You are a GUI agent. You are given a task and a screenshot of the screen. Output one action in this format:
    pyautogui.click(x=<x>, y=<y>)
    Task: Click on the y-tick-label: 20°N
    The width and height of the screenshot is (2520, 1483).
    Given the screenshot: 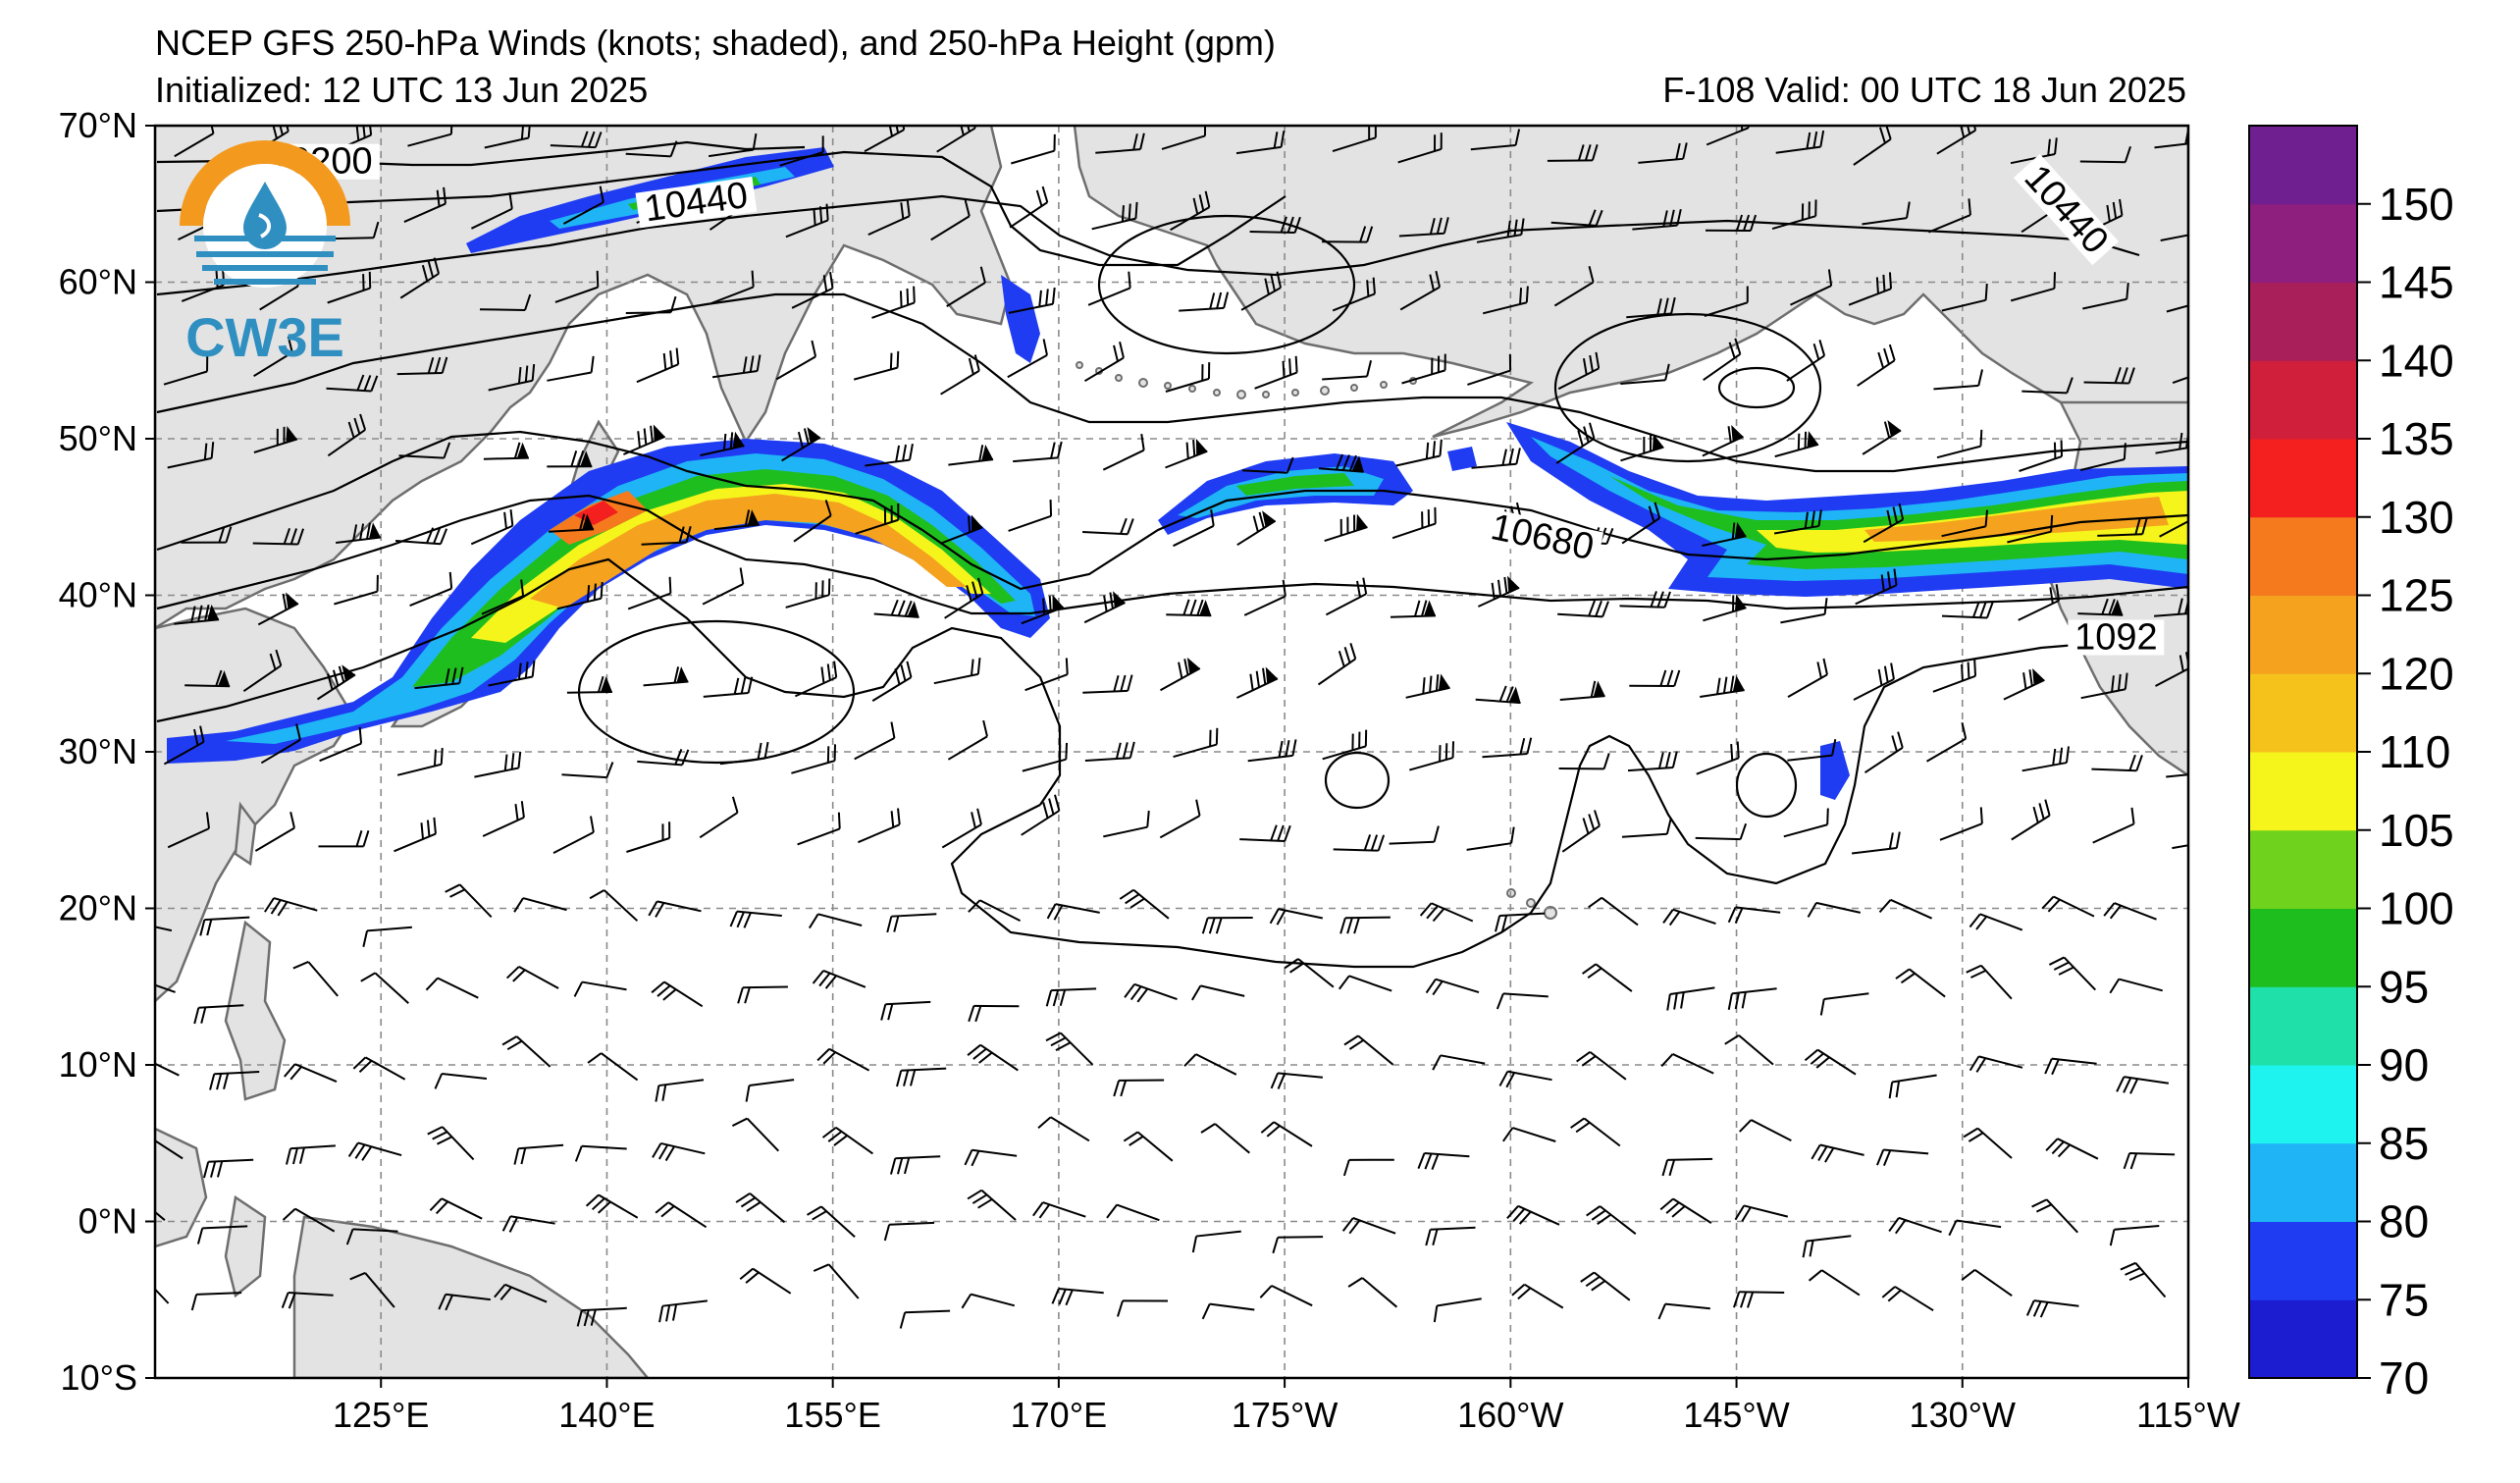 What is the action you would take?
    pyautogui.click(x=98, y=908)
    